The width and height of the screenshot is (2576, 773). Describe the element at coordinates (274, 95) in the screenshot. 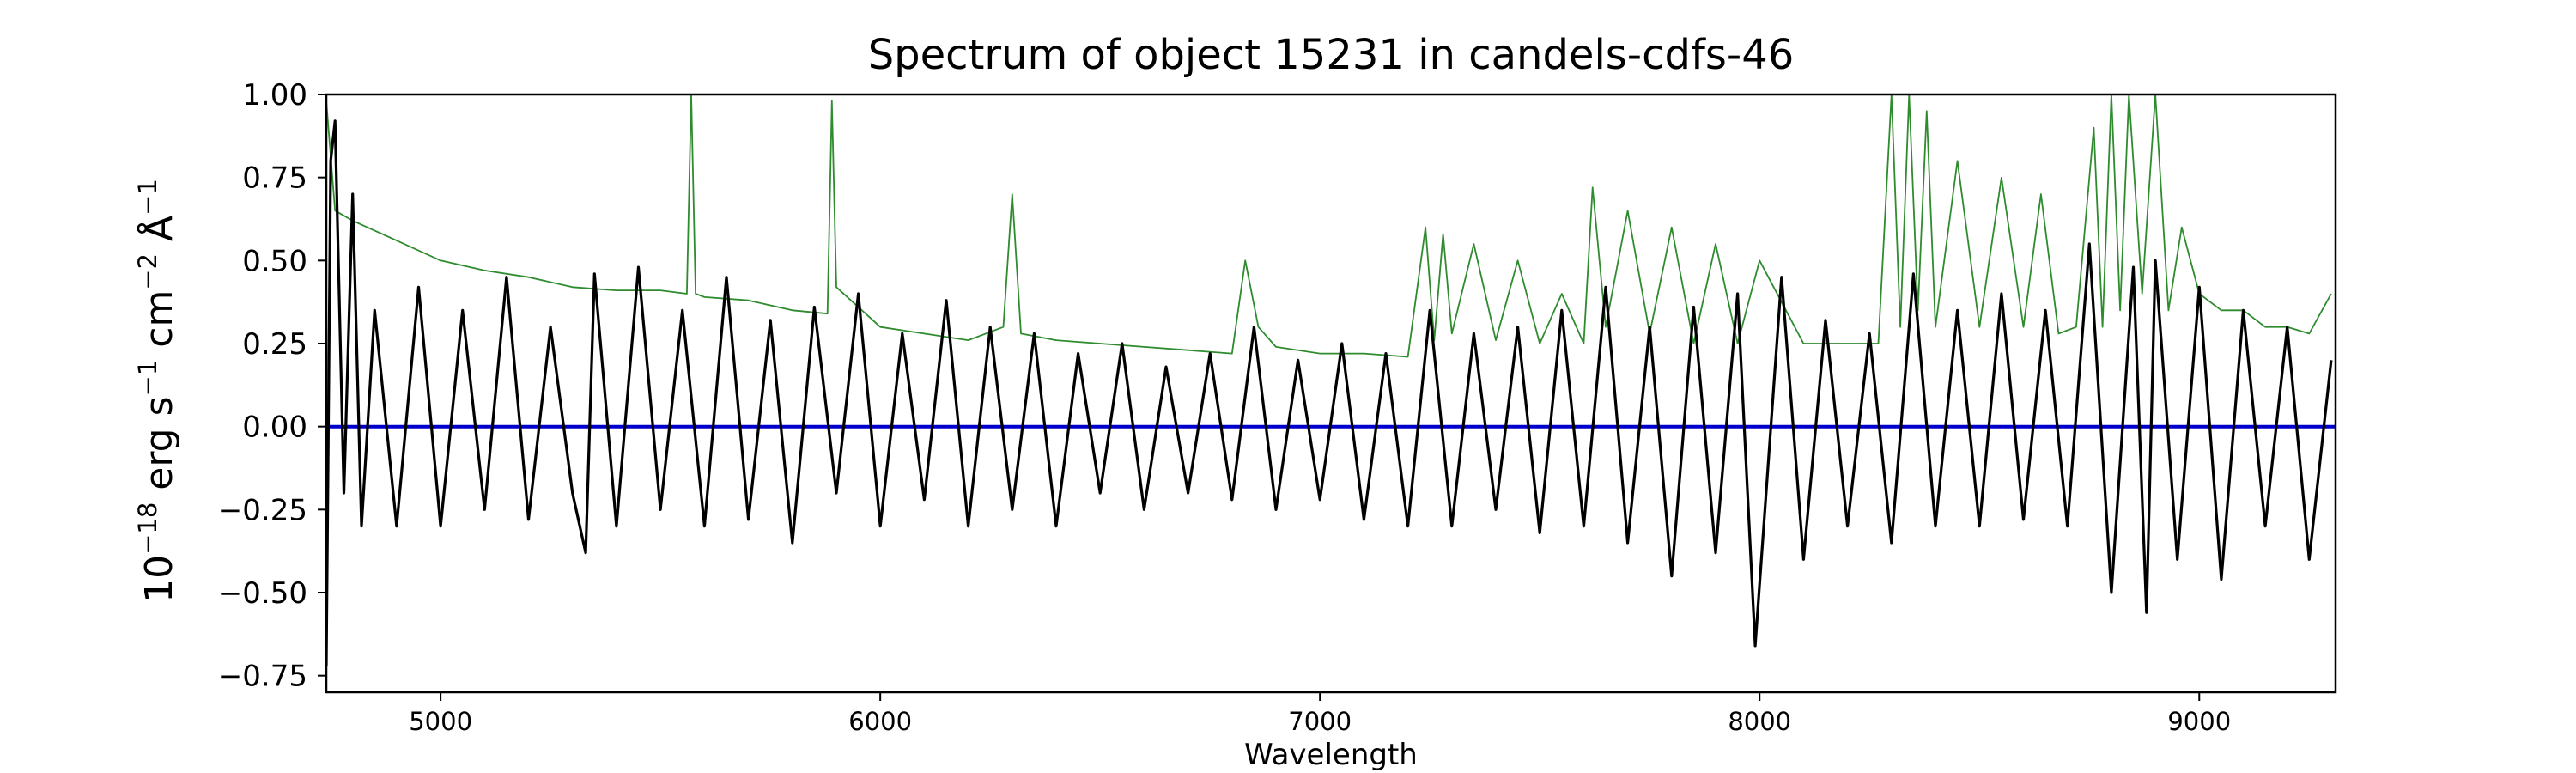

I see `y-tick-label: 1.00` at that location.